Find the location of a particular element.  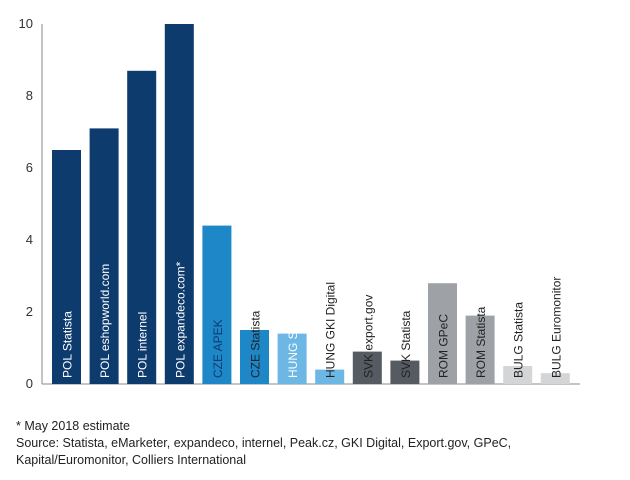

bar-label: POL internel is located at coordinates (143, 345).